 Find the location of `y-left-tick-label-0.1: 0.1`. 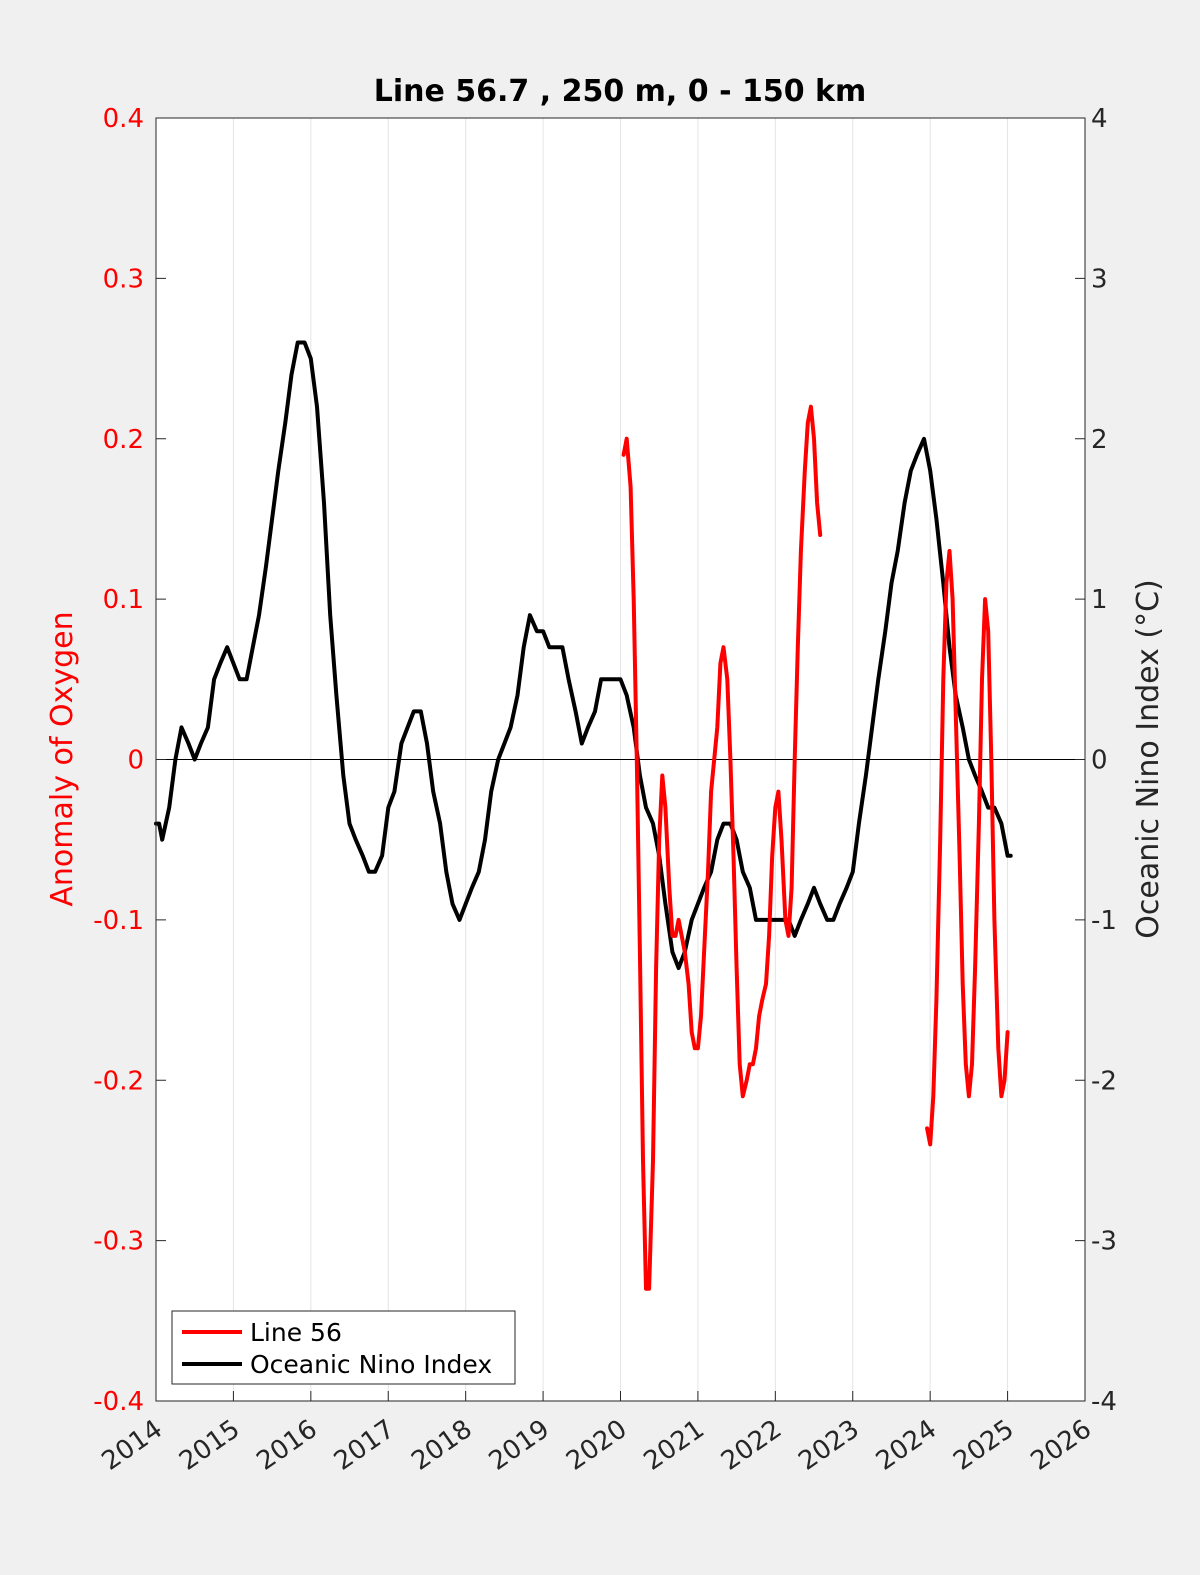

y-left-tick-label-0.1: 0.1 is located at coordinates (123, 600).